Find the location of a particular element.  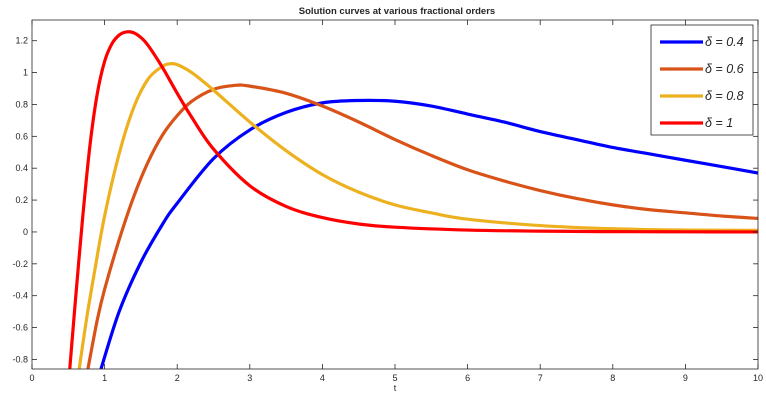

y-tick-label: 0.6 is located at coordinates (21, 136).